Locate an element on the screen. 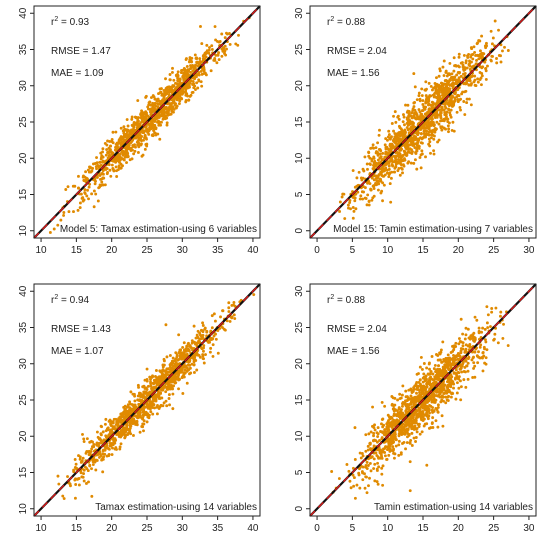  y-tick-label: 20 is located at coordinates (299, 86).